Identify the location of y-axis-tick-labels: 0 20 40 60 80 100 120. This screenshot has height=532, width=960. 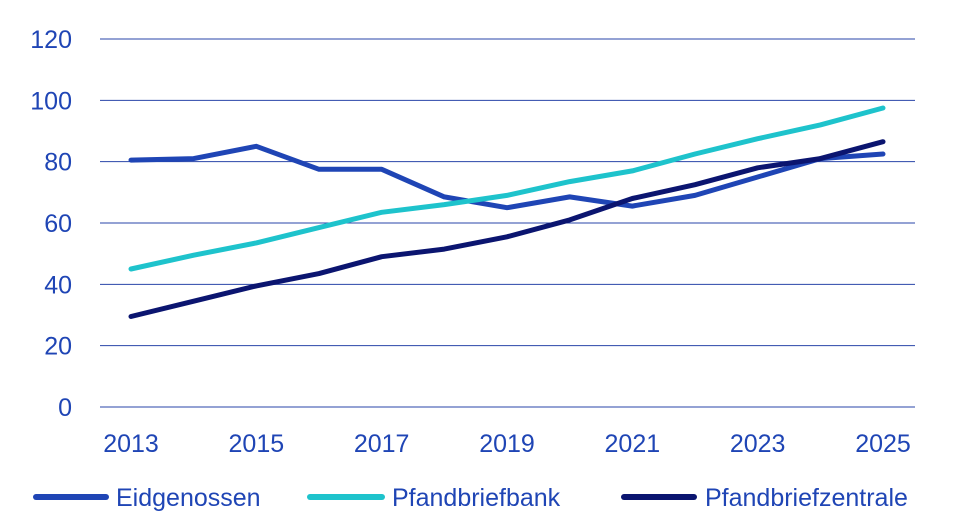
(51, 224).